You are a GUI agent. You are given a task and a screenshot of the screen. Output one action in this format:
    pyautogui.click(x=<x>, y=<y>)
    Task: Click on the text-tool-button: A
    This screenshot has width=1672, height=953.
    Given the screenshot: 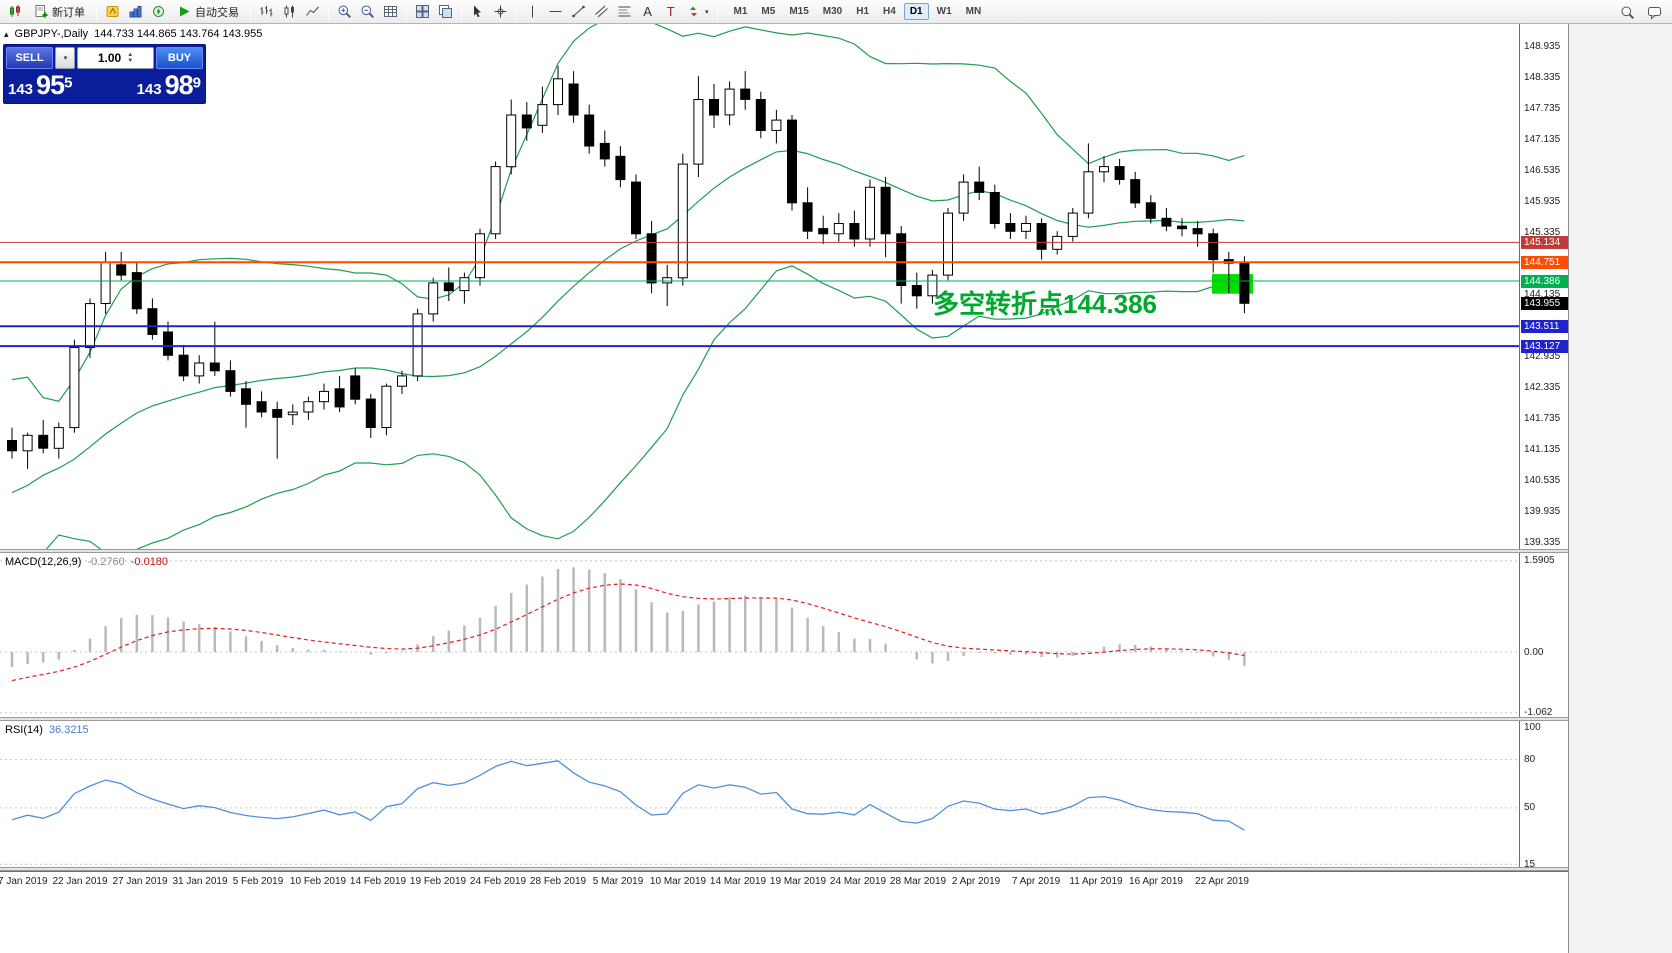 What is the action you would take?
    pyautogui.click(x=647, y=12)
    